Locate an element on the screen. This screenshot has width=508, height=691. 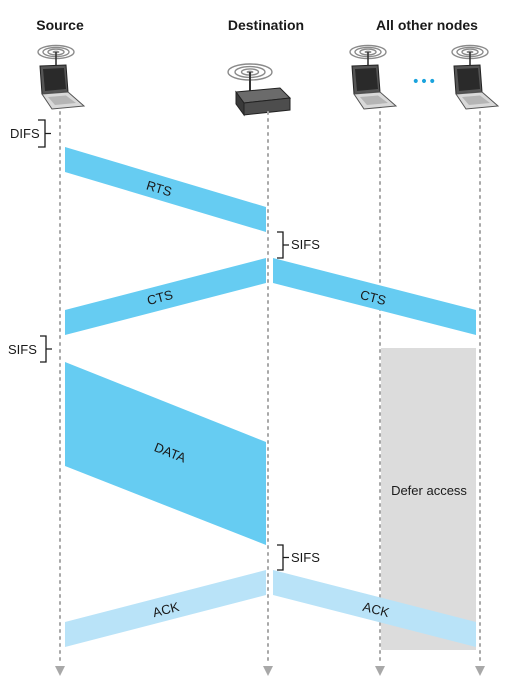
ellipsis-dots: ••• is located at coordinates (424, 82).